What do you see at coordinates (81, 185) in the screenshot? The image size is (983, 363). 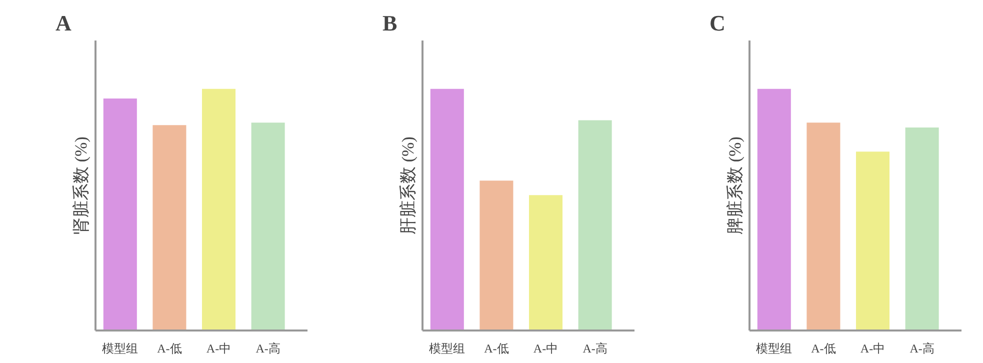 I see `y-axis-title: 肾脏系数 (%)` at bounding box center [81, 185].